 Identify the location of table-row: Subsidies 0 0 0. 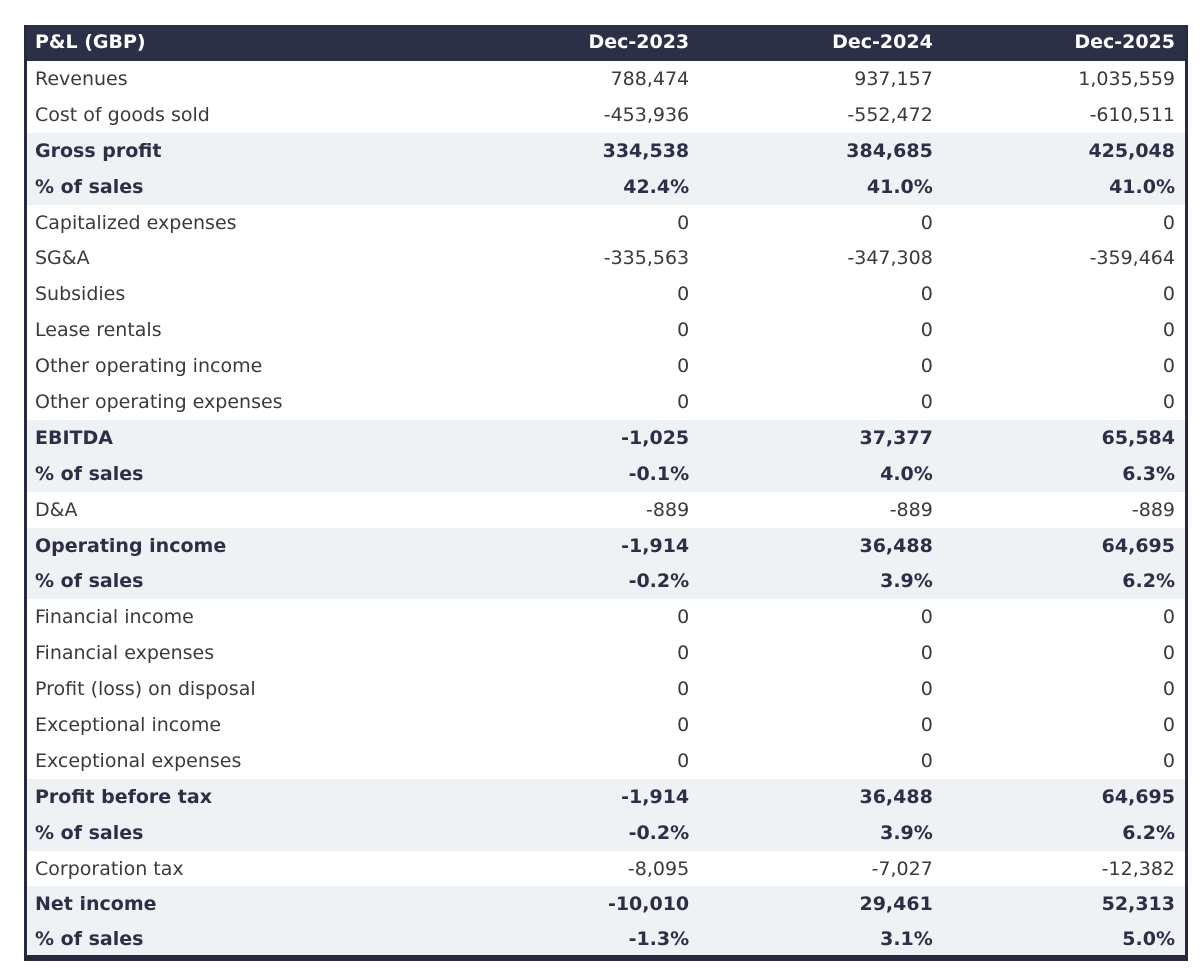
(606, 294).